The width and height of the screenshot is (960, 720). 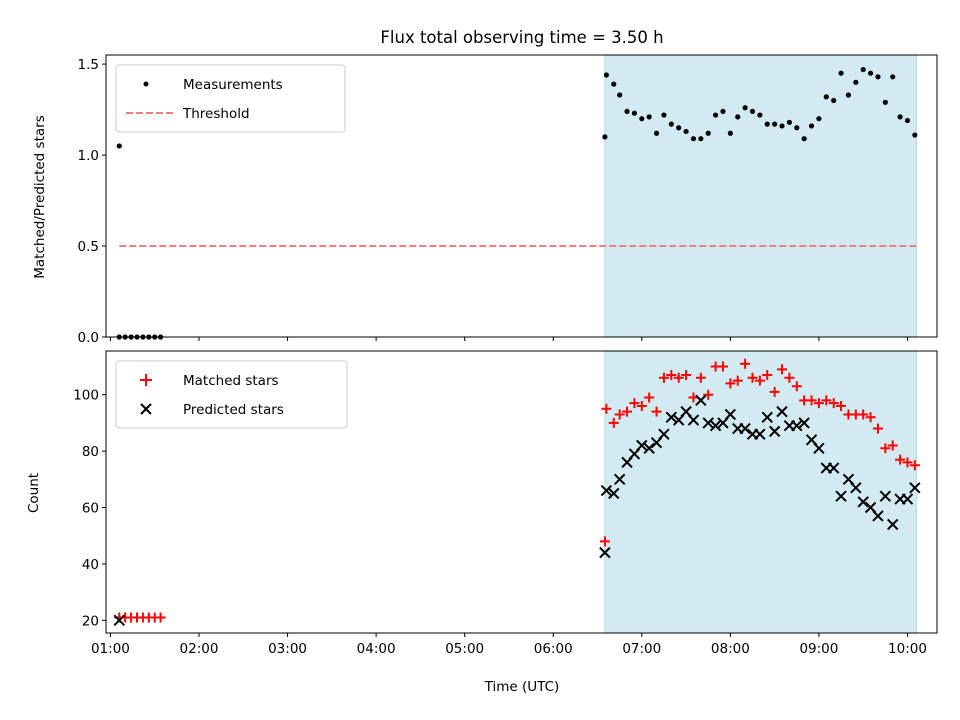 What do you see at coordinates (88, 338) in the screenshot?
I see `y-tick-label: 0.0` at bounding box center [88, 338].